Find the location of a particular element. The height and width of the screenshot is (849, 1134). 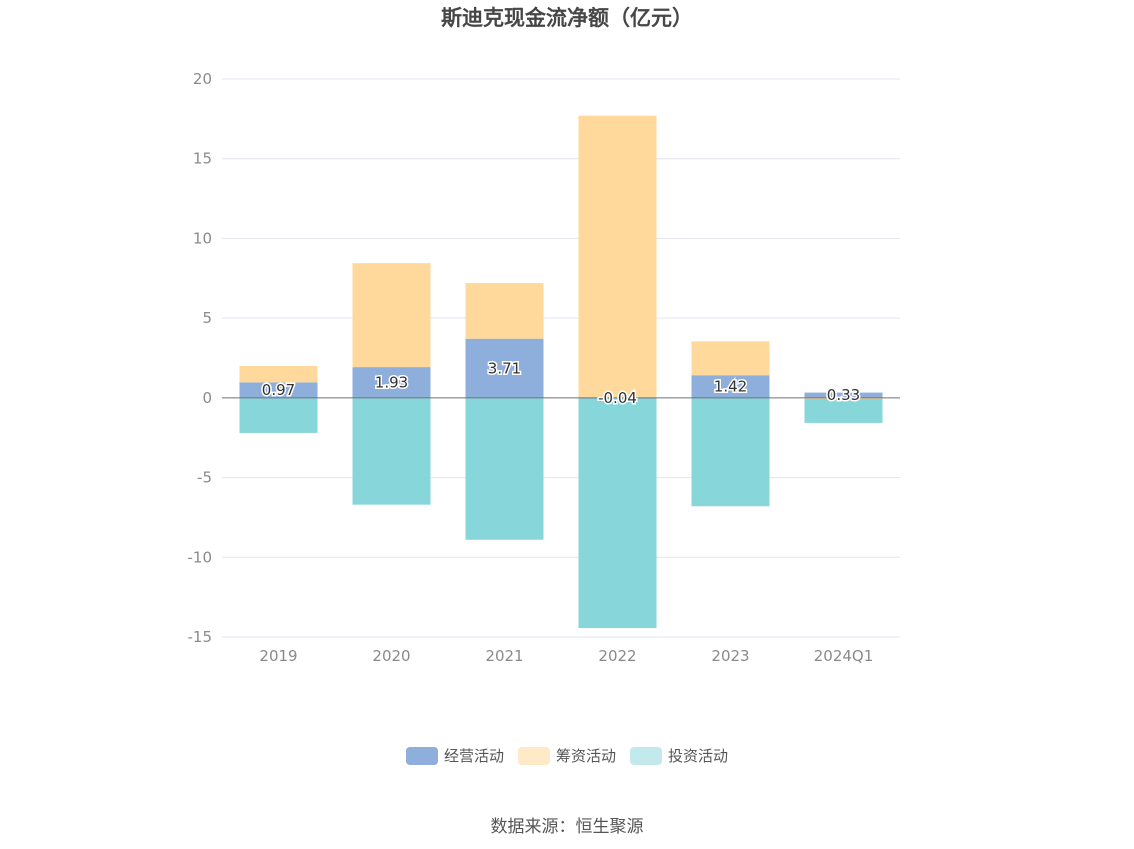

legend: 经营活动 筹资活动 投资活动 is located at coordinates (567, 755).